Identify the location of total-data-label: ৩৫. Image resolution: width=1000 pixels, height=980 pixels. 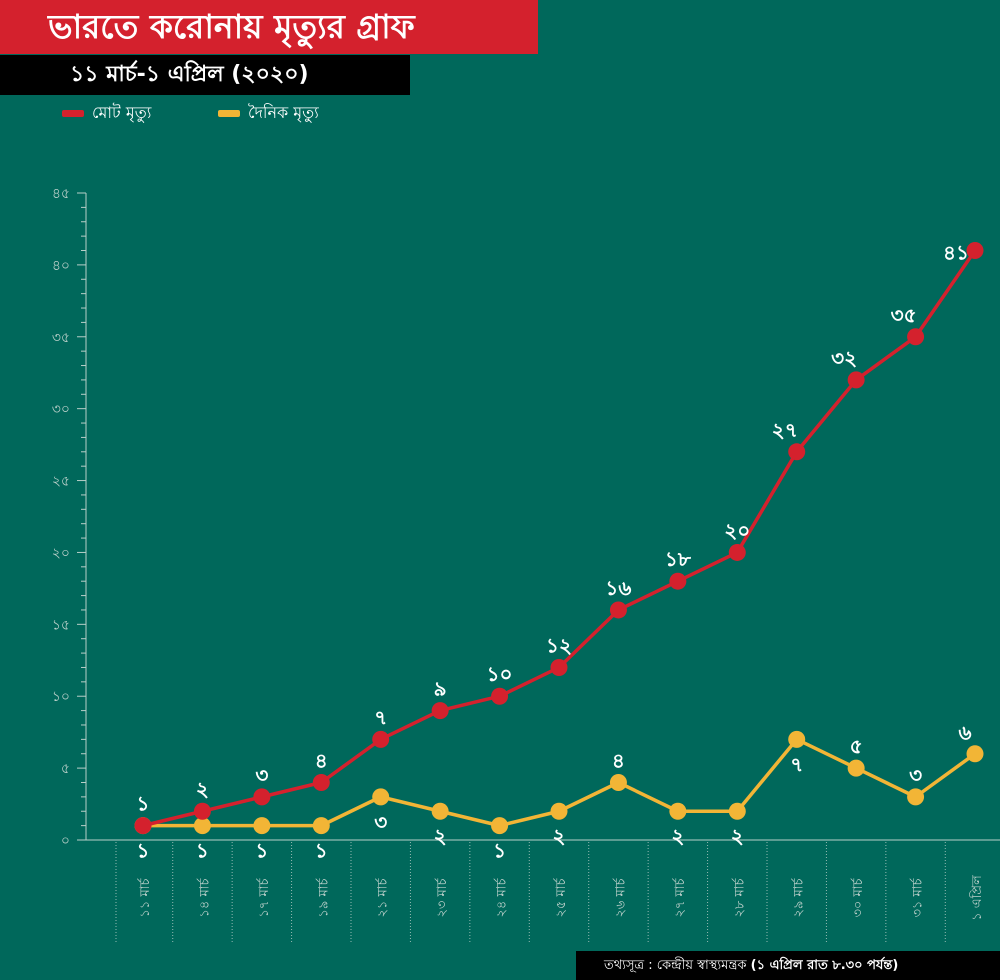
(904, 315).